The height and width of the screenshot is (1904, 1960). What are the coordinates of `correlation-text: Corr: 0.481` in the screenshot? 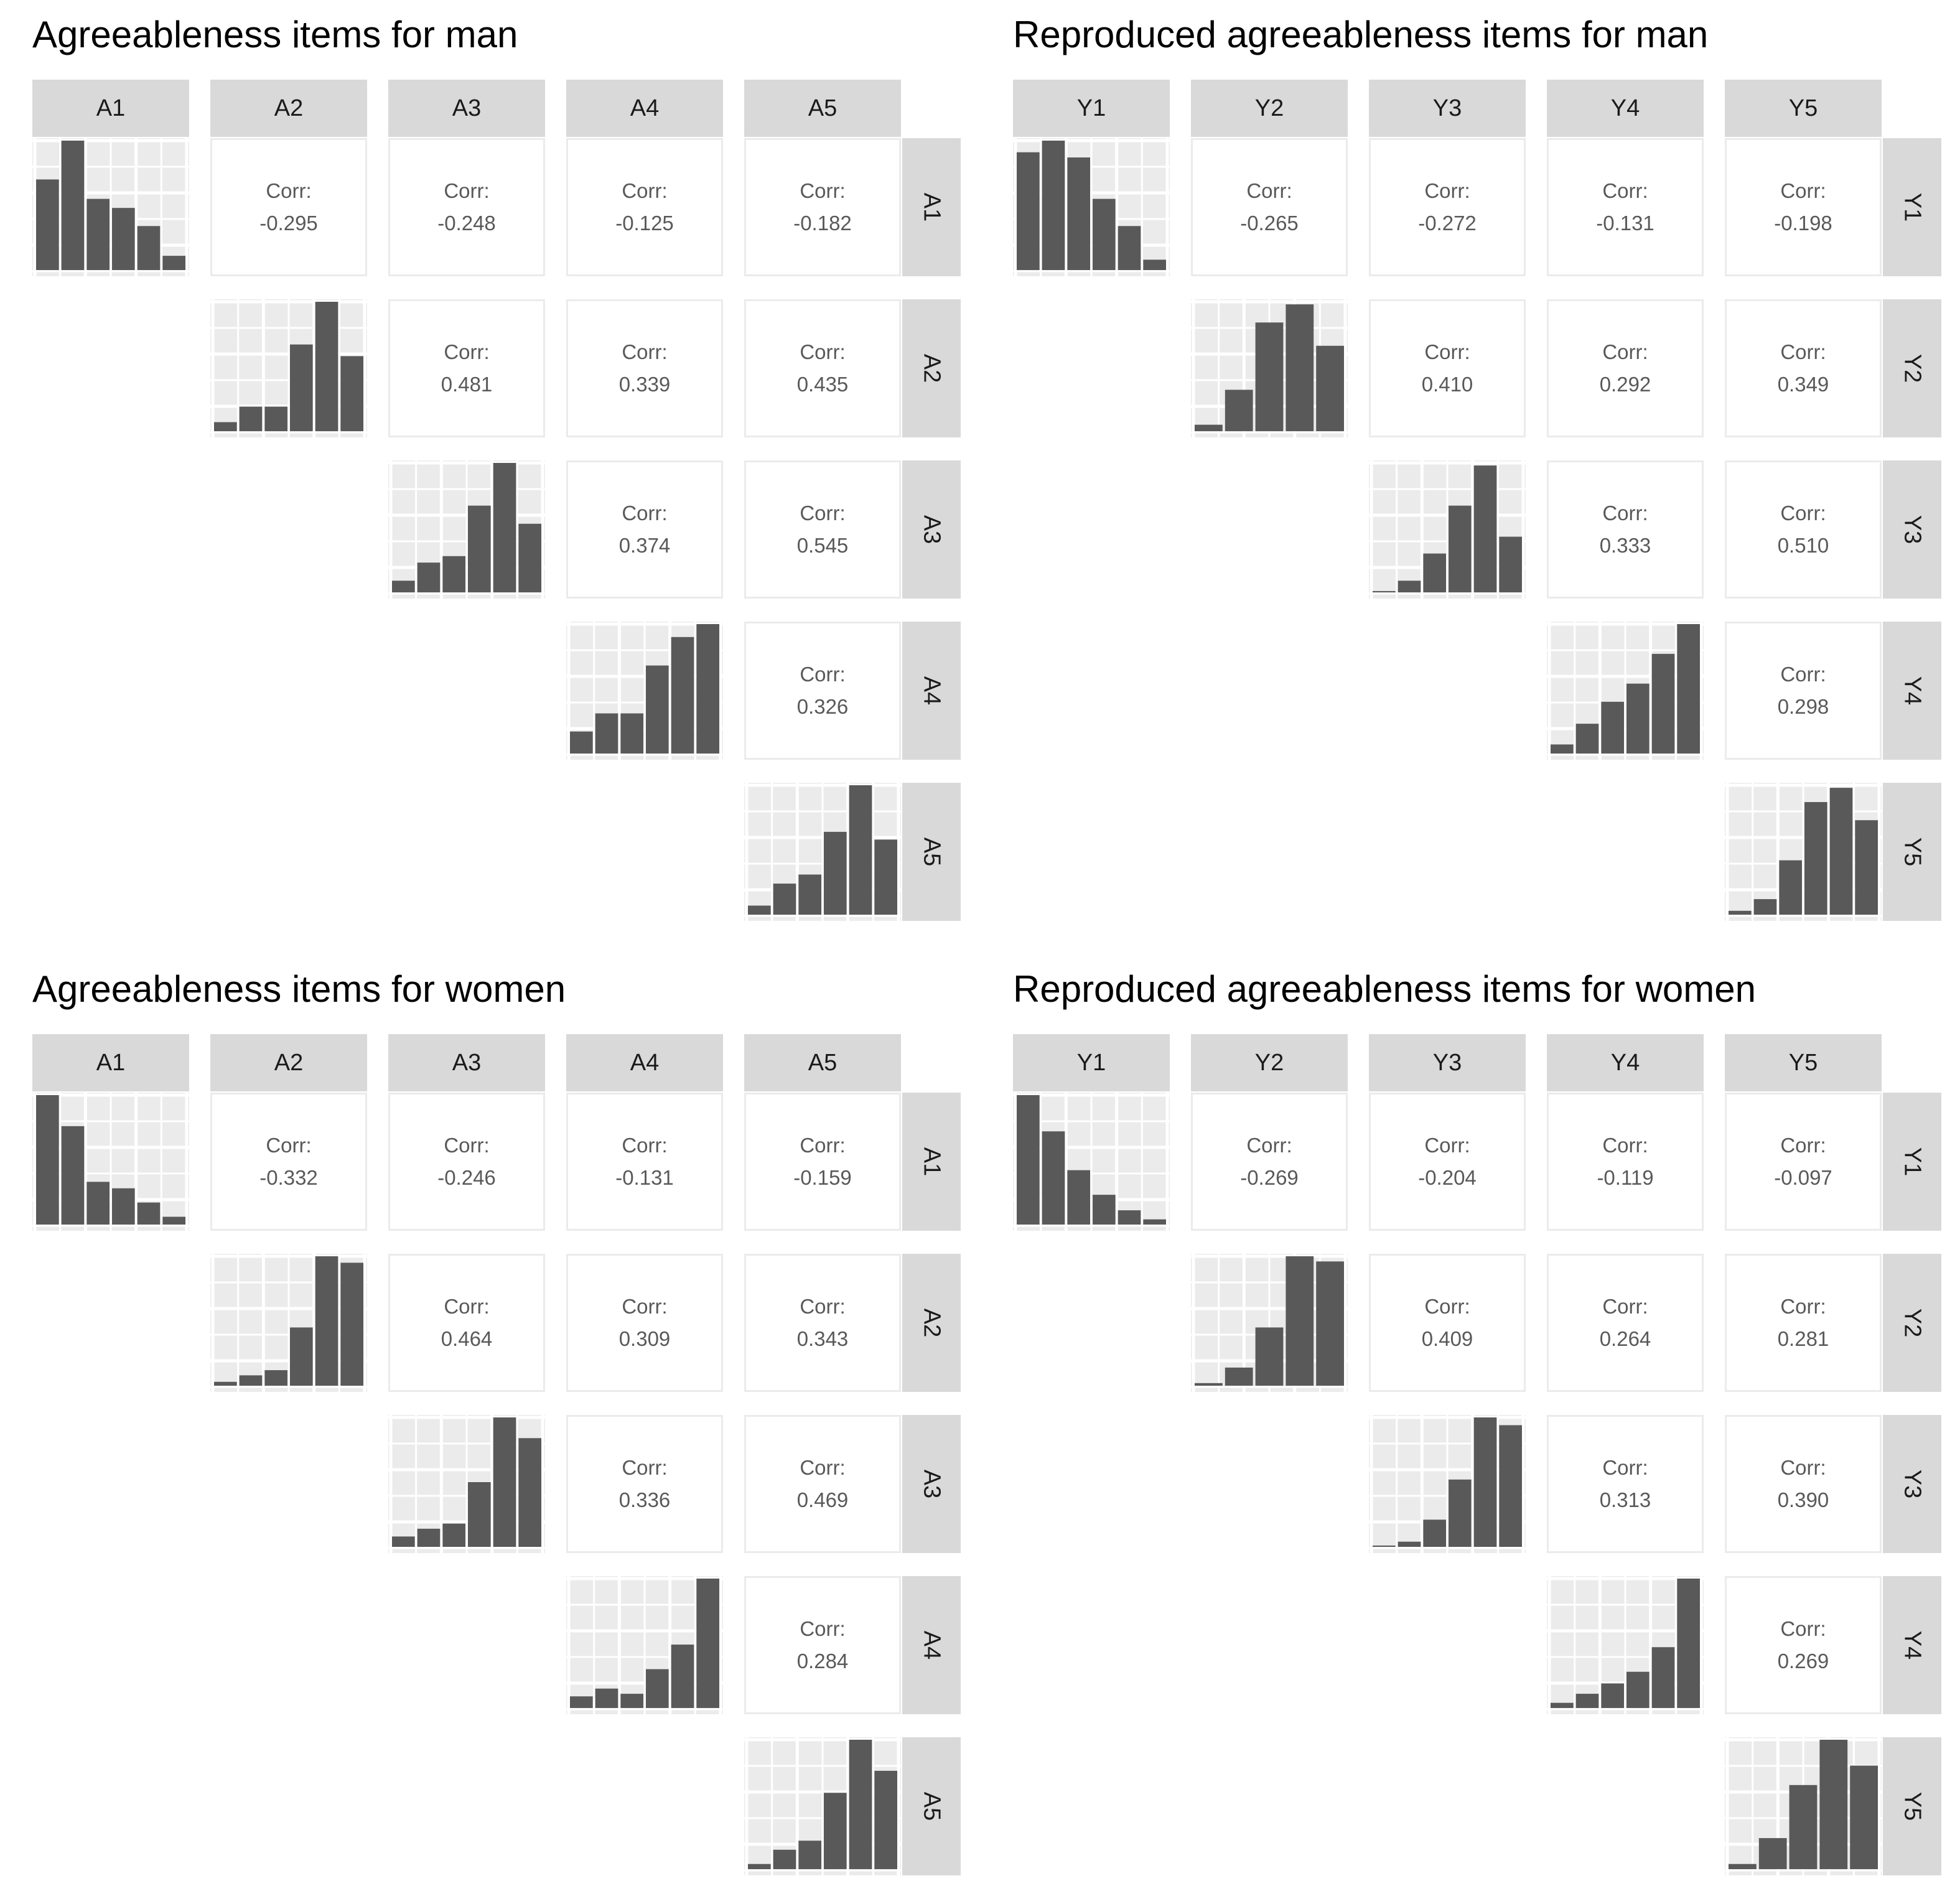 It's located at (466, 368).